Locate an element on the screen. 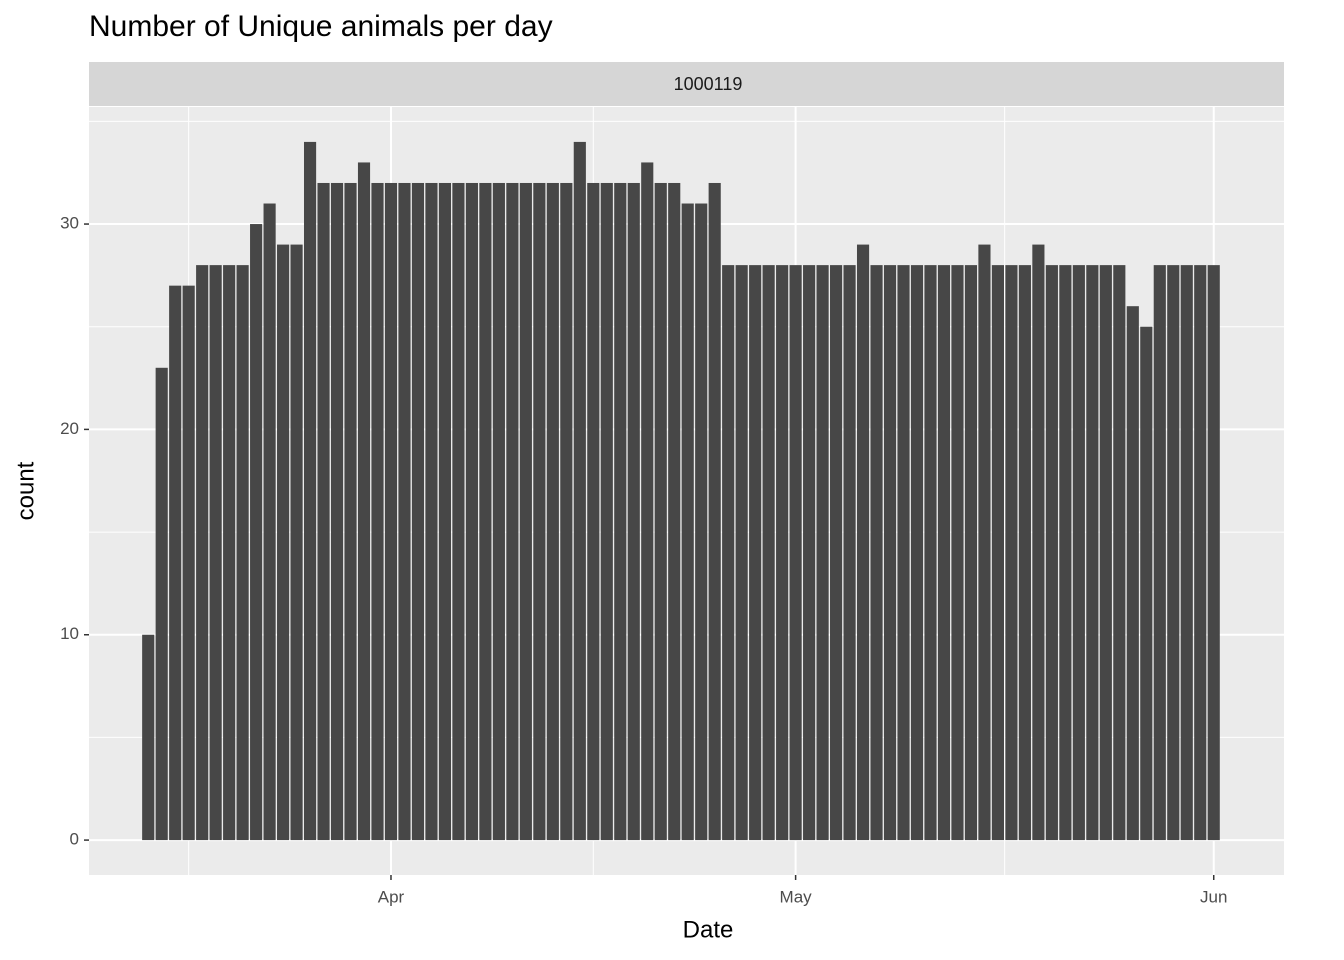 This screenshot has width=1344, height=960. y-tick-label: 30 is located at coordinates (69, 223).